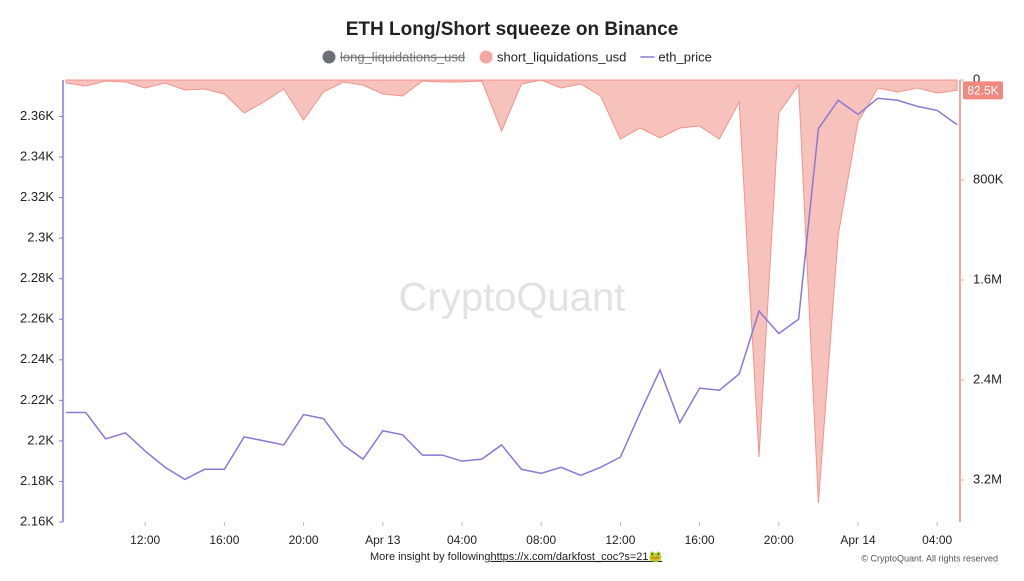 This screenshot has height=581, width=1024. I want to click on legend-label: short_liquidations_usd, so click(561, 56).